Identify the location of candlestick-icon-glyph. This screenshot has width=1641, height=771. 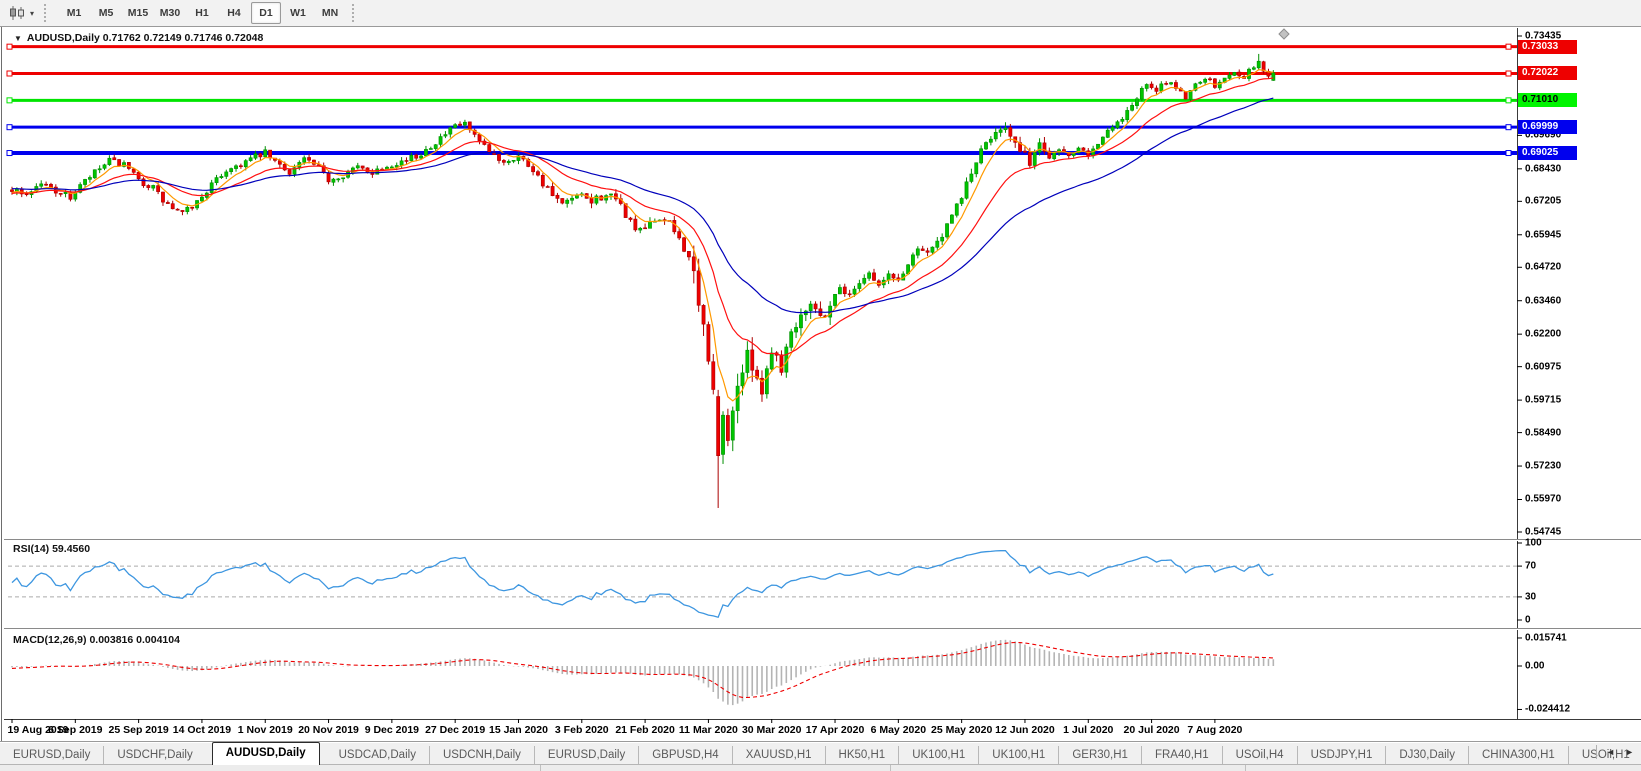
(17, 13).